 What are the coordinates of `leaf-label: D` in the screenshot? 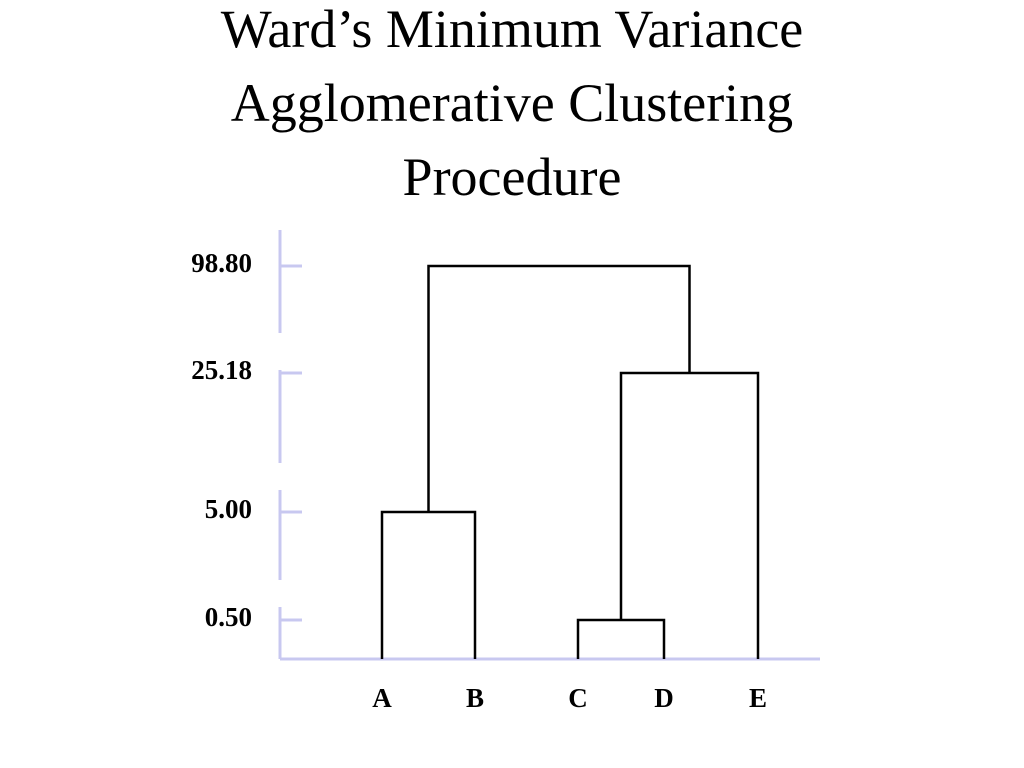 It's located at (664, 698).